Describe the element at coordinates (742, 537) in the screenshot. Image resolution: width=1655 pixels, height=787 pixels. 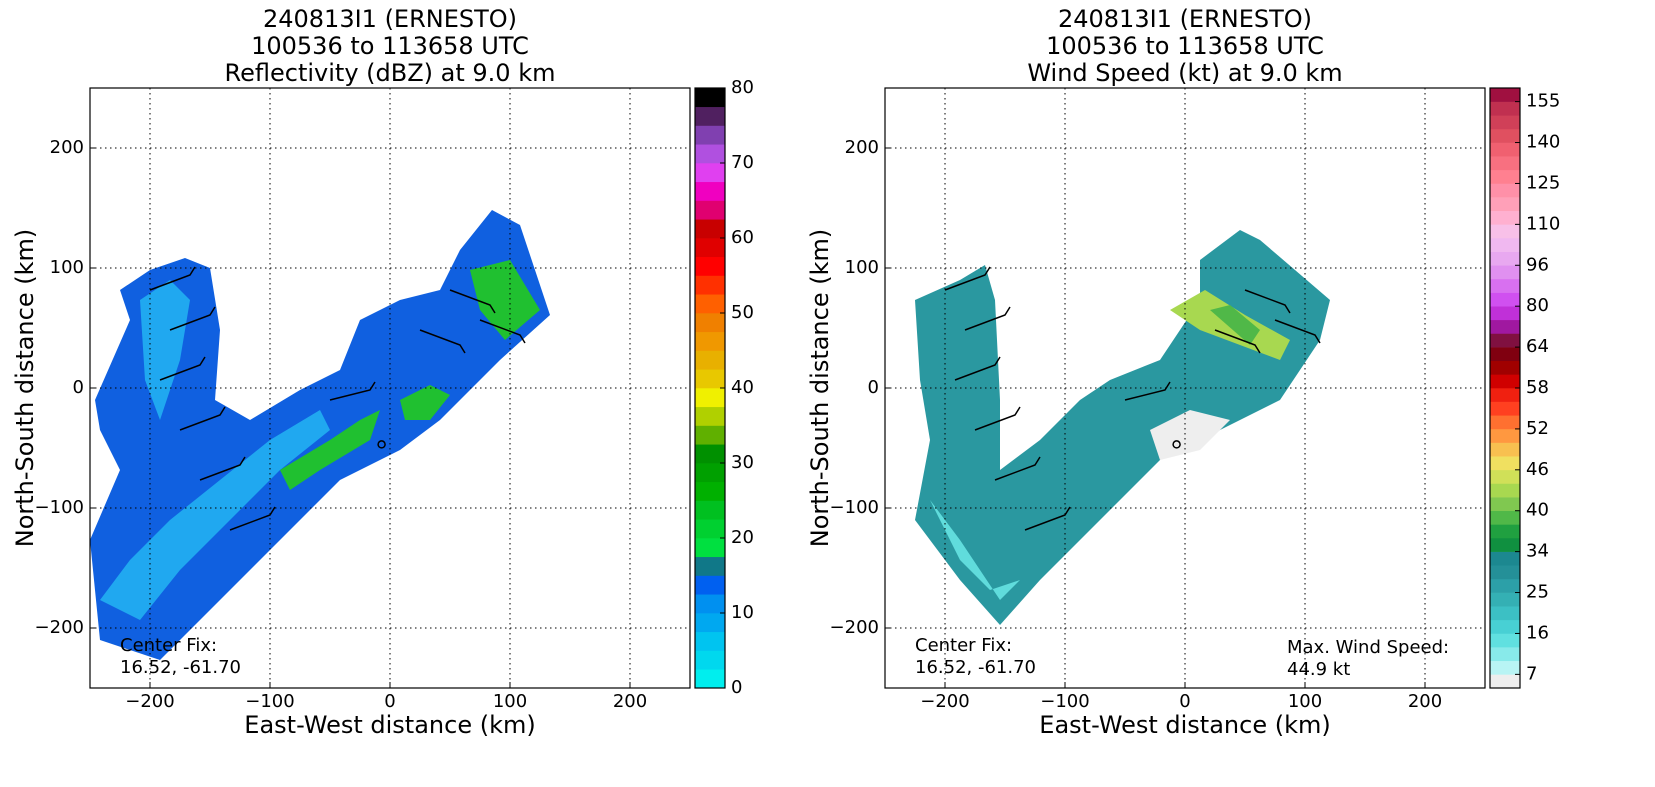
I see `colorbar-label: 20` at that location.